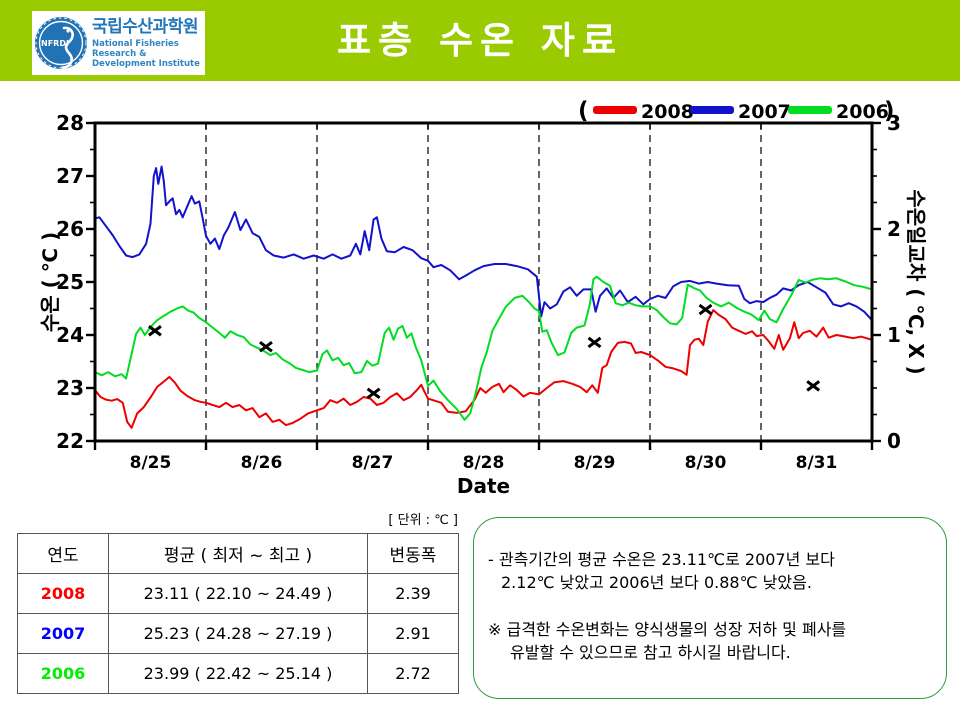 The image size is (960, 720). Describe the element at coordinates (894, 229) in the screenshot. I see `svg-text: 2` at that location.